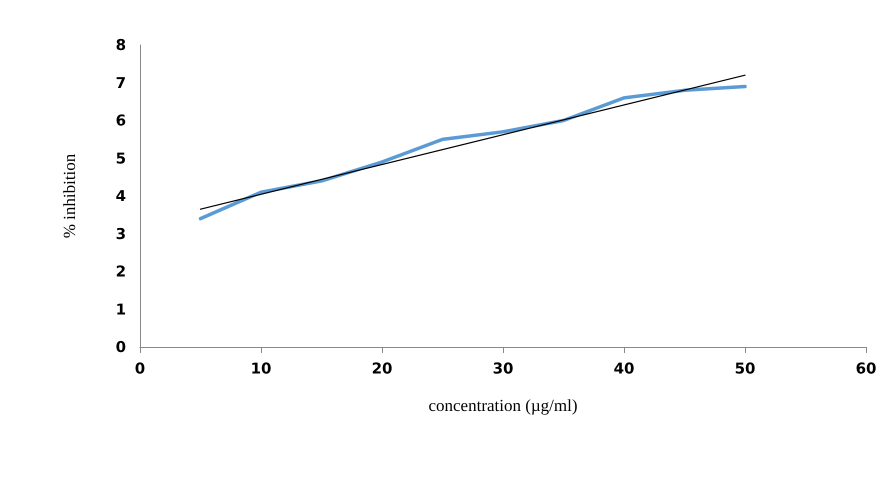 The width and height of the screenshot is (895, 481). What do you see at coordinates (121, 233) in the screenshot?
I see `y-tick-label: 3` at bounding box center [121, 233].